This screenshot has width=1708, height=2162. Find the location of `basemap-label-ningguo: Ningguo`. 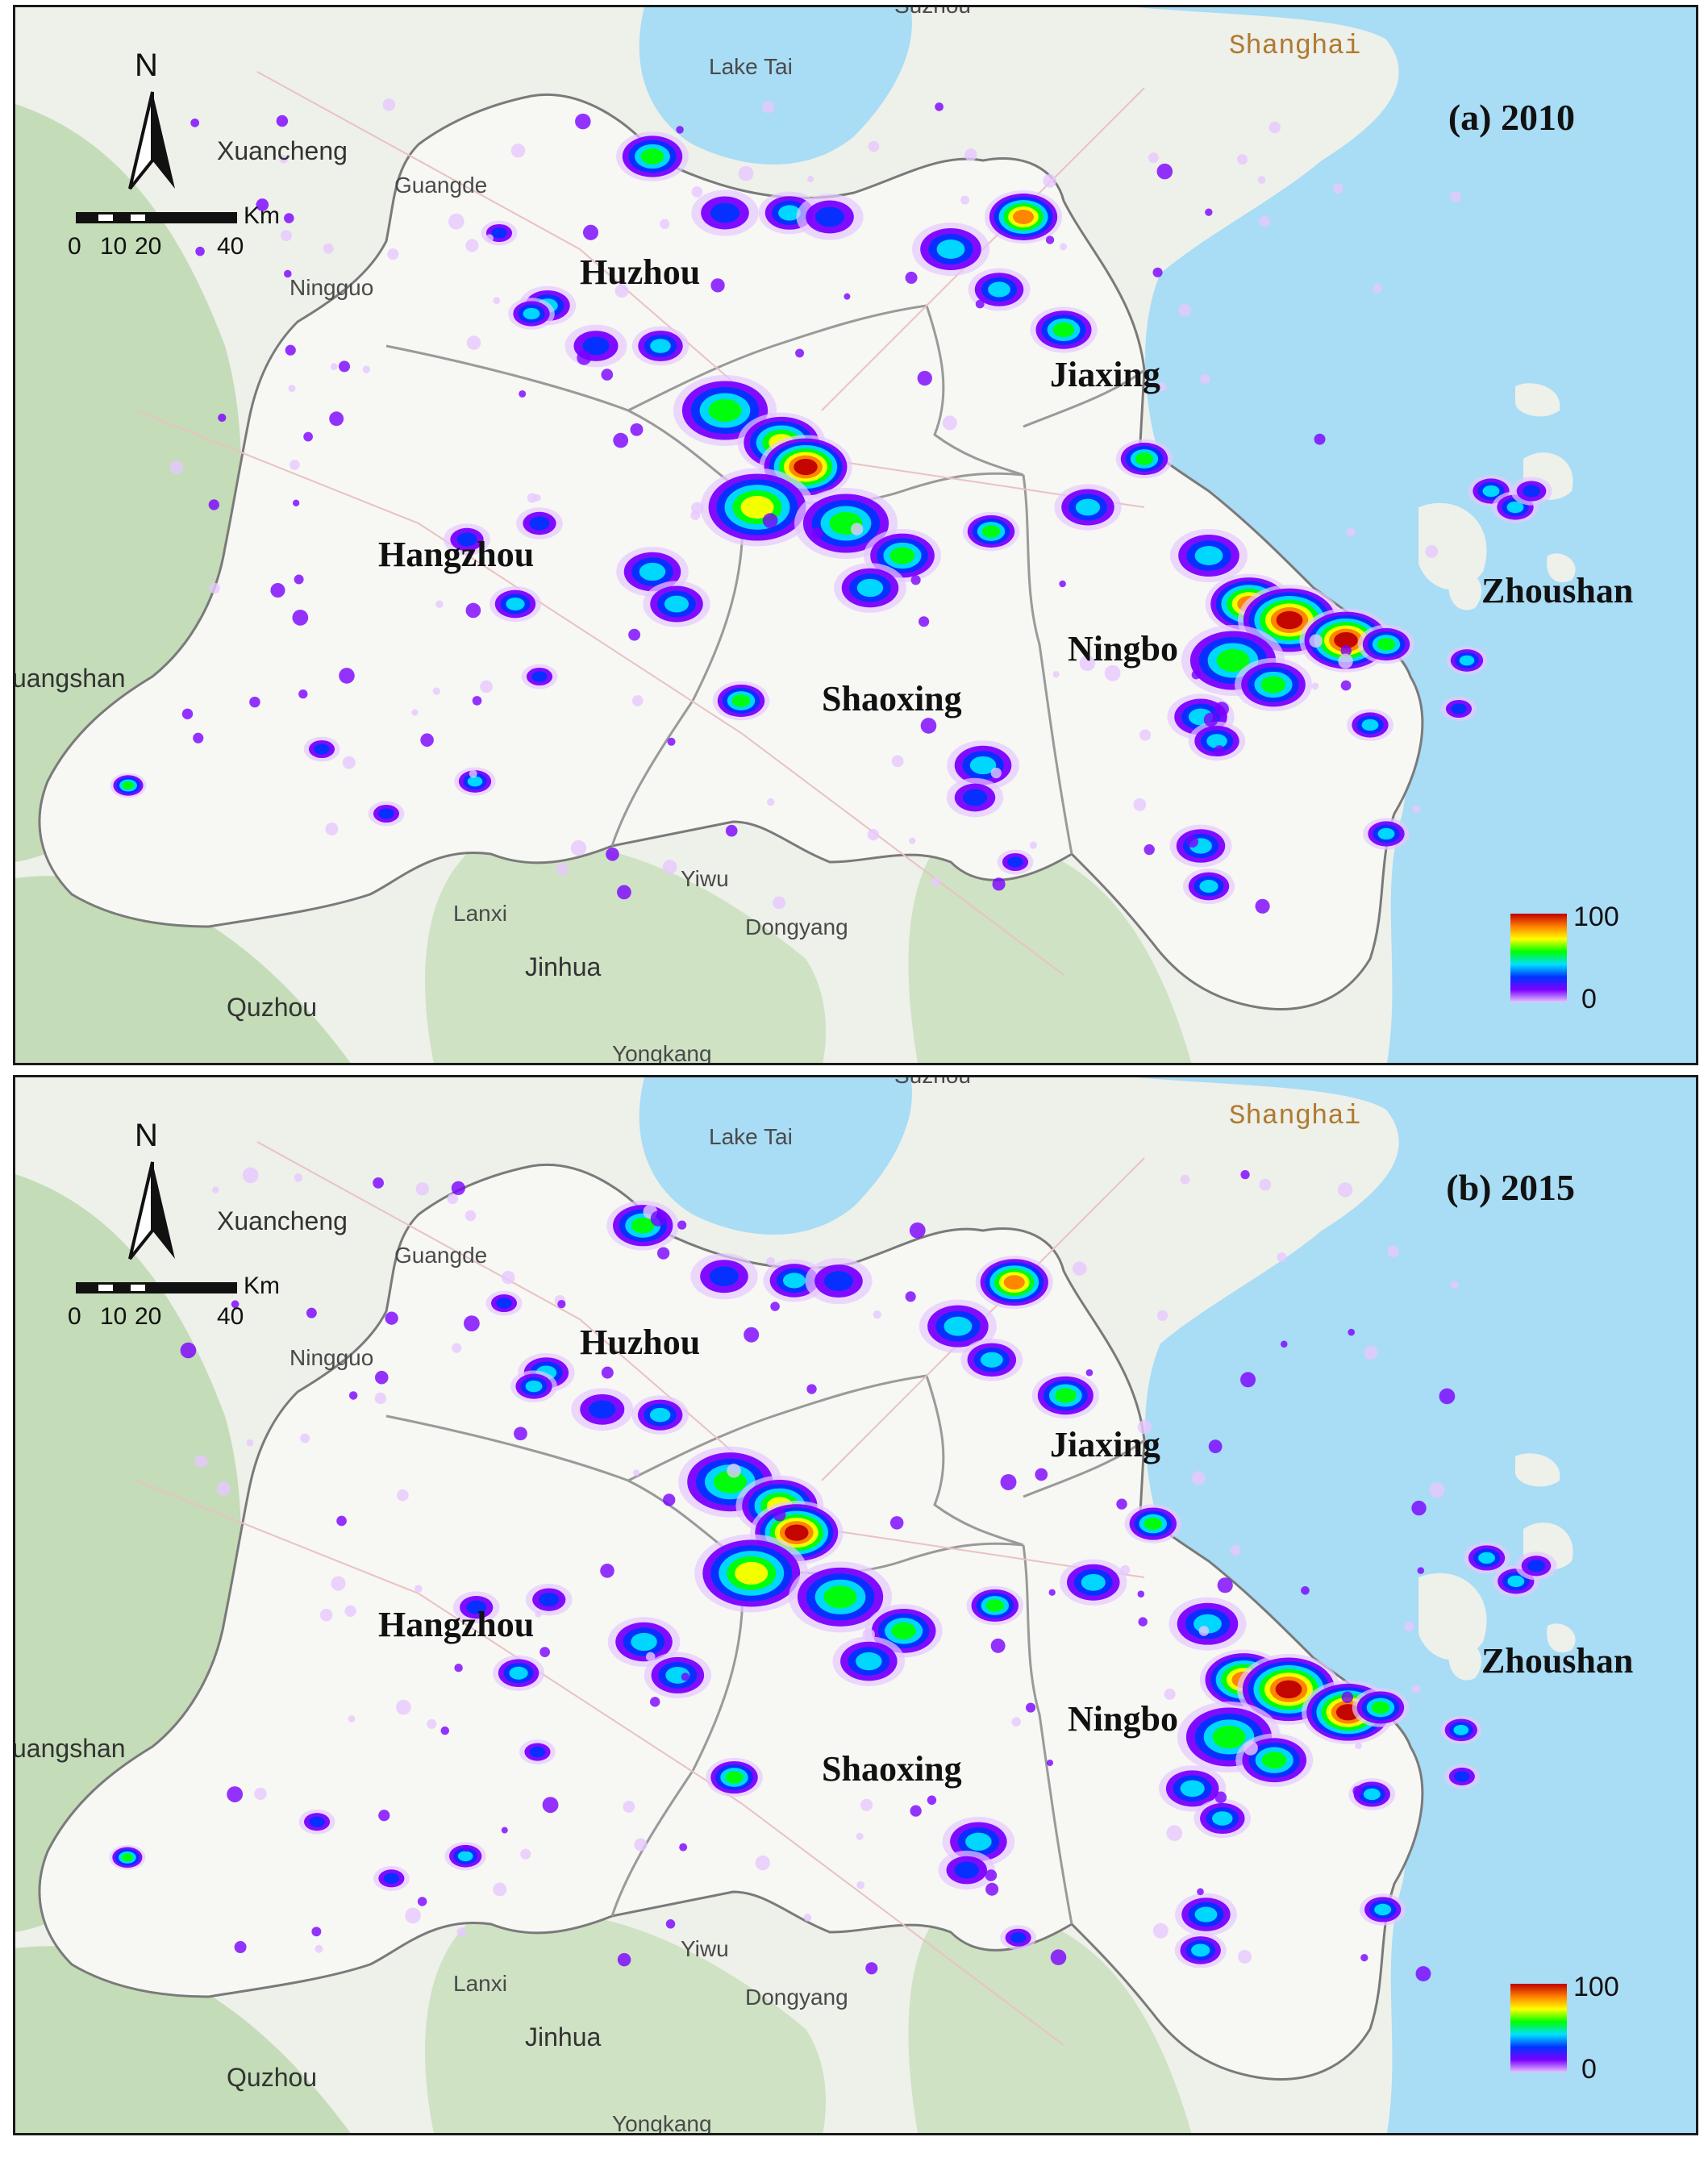

basemap-label-ningguo: Ningguo is located at coordinates (332, 288).